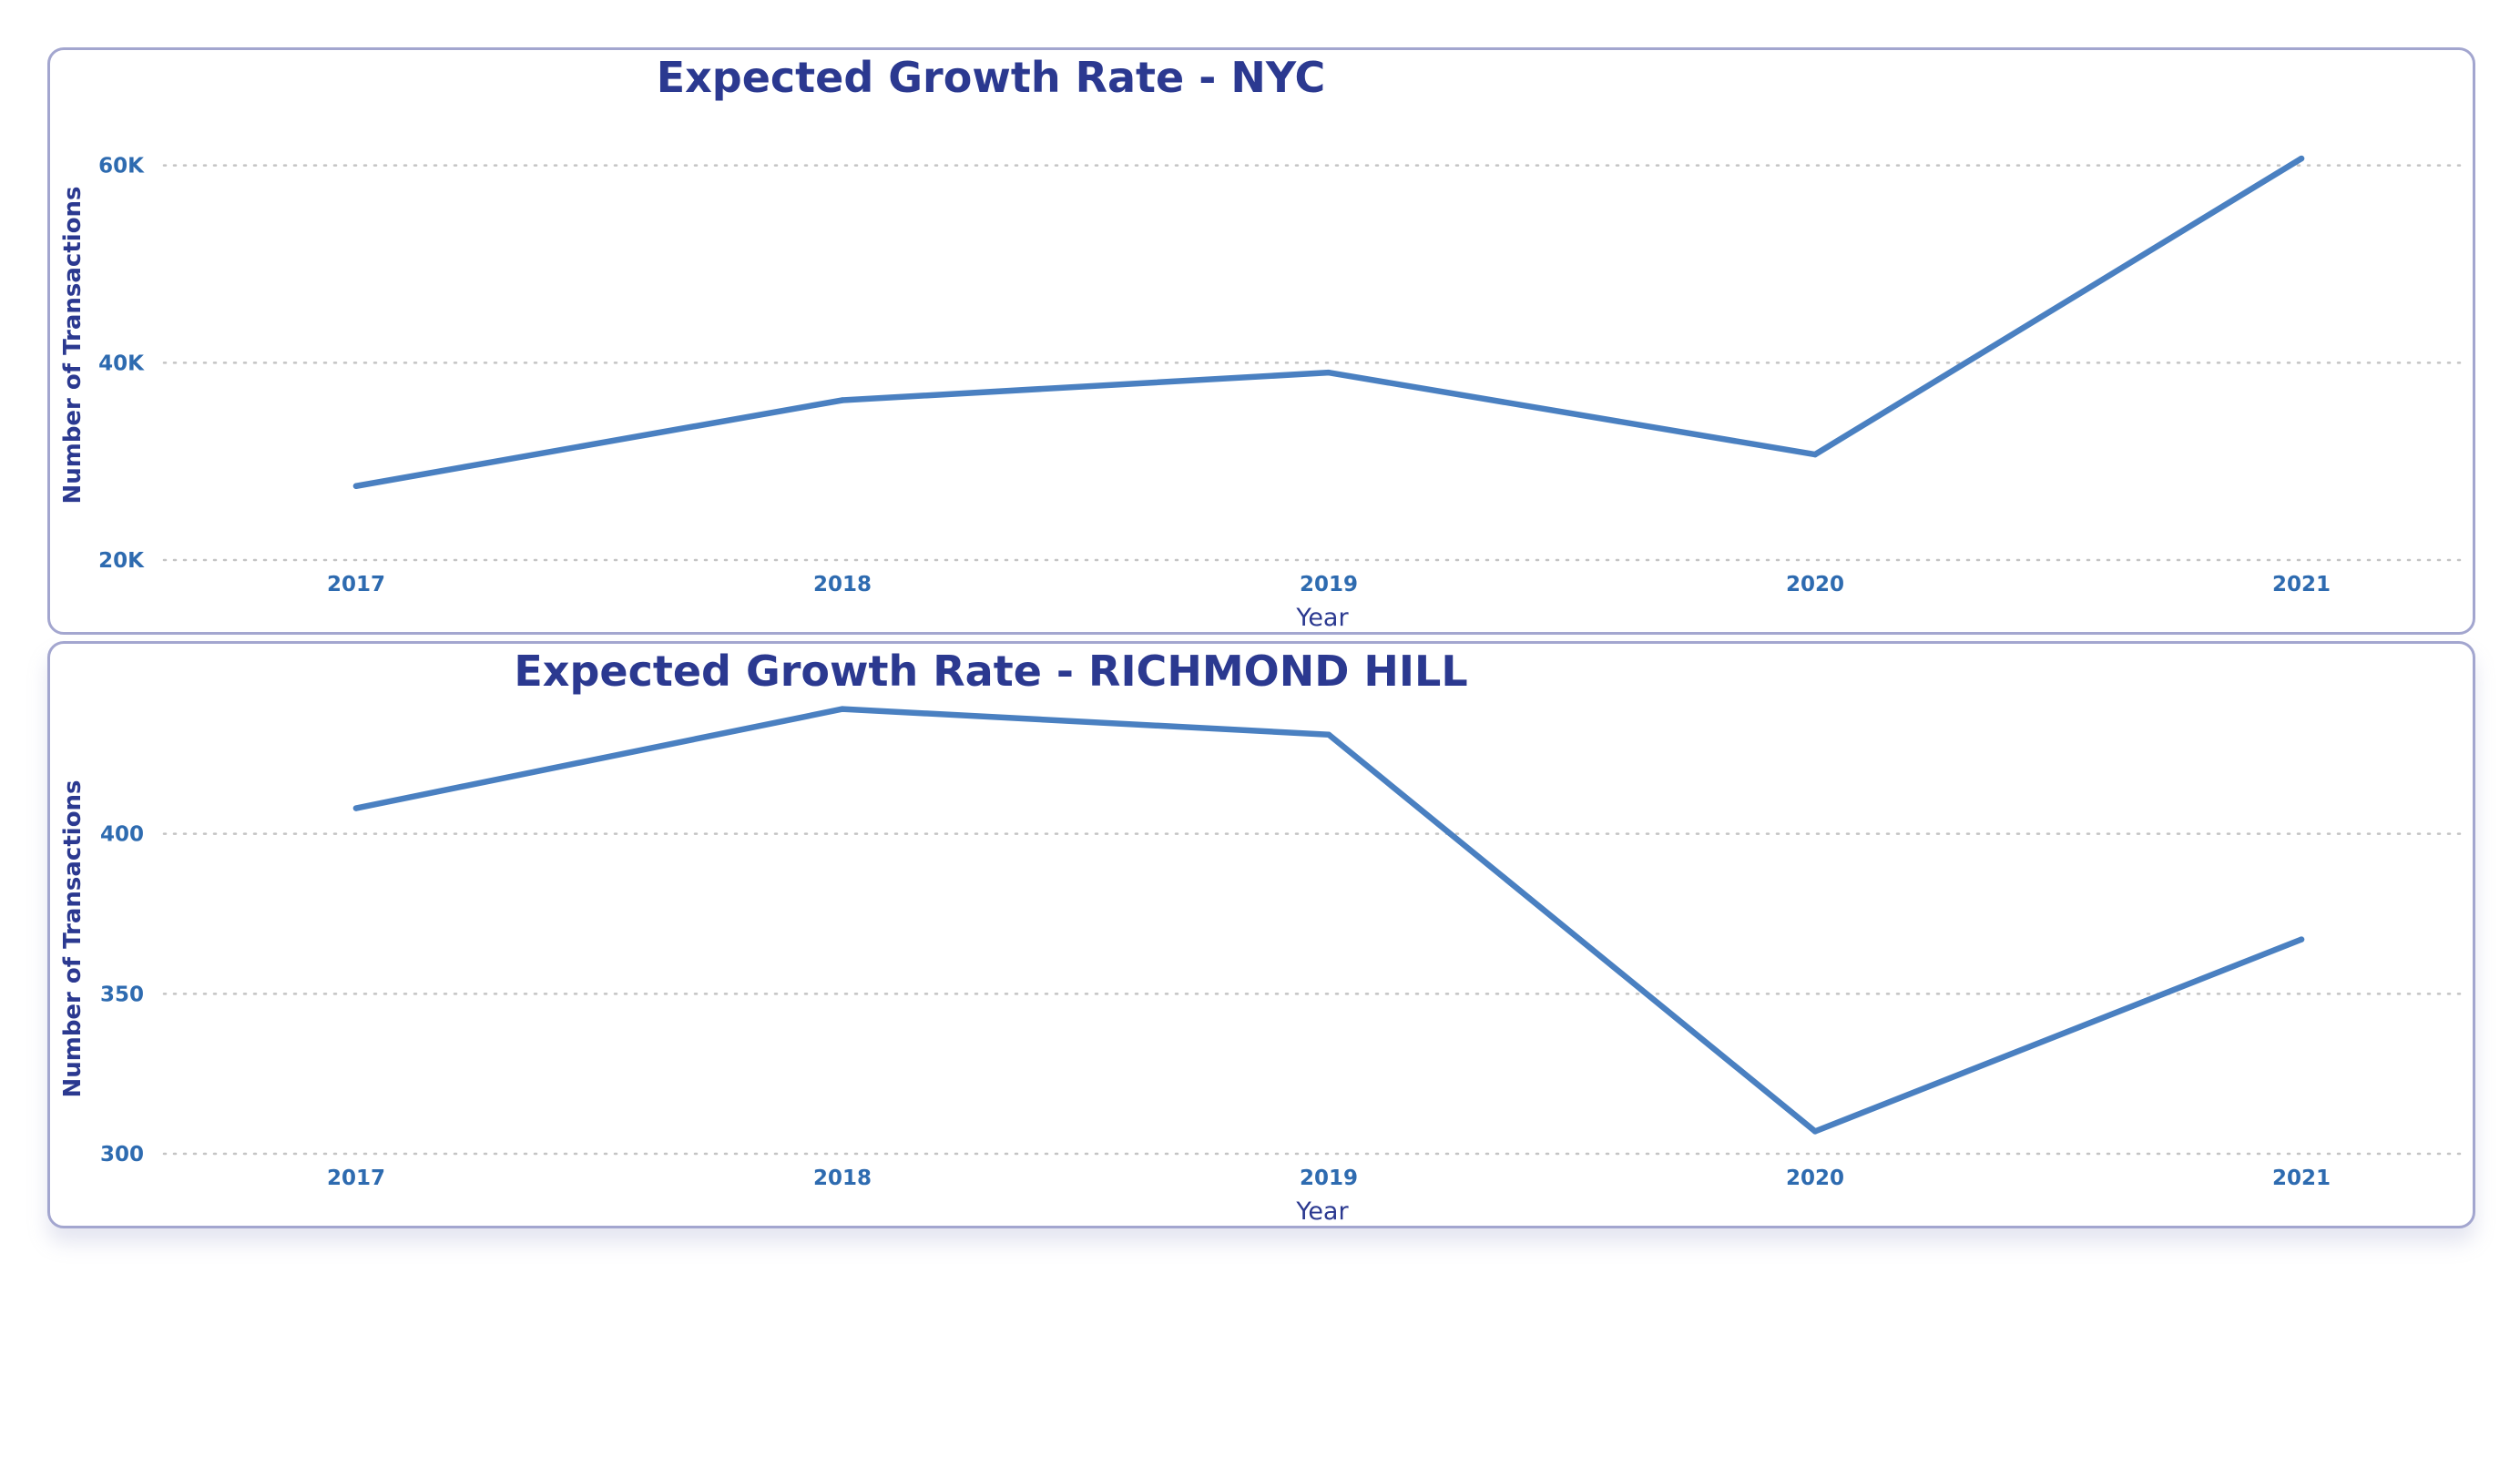 This screenshot has height=1457, width=2520. What do you see at coordinates (122, 995) in the screenshot?
I see `y-tick-label: 350` at bounding box center [122, 995].